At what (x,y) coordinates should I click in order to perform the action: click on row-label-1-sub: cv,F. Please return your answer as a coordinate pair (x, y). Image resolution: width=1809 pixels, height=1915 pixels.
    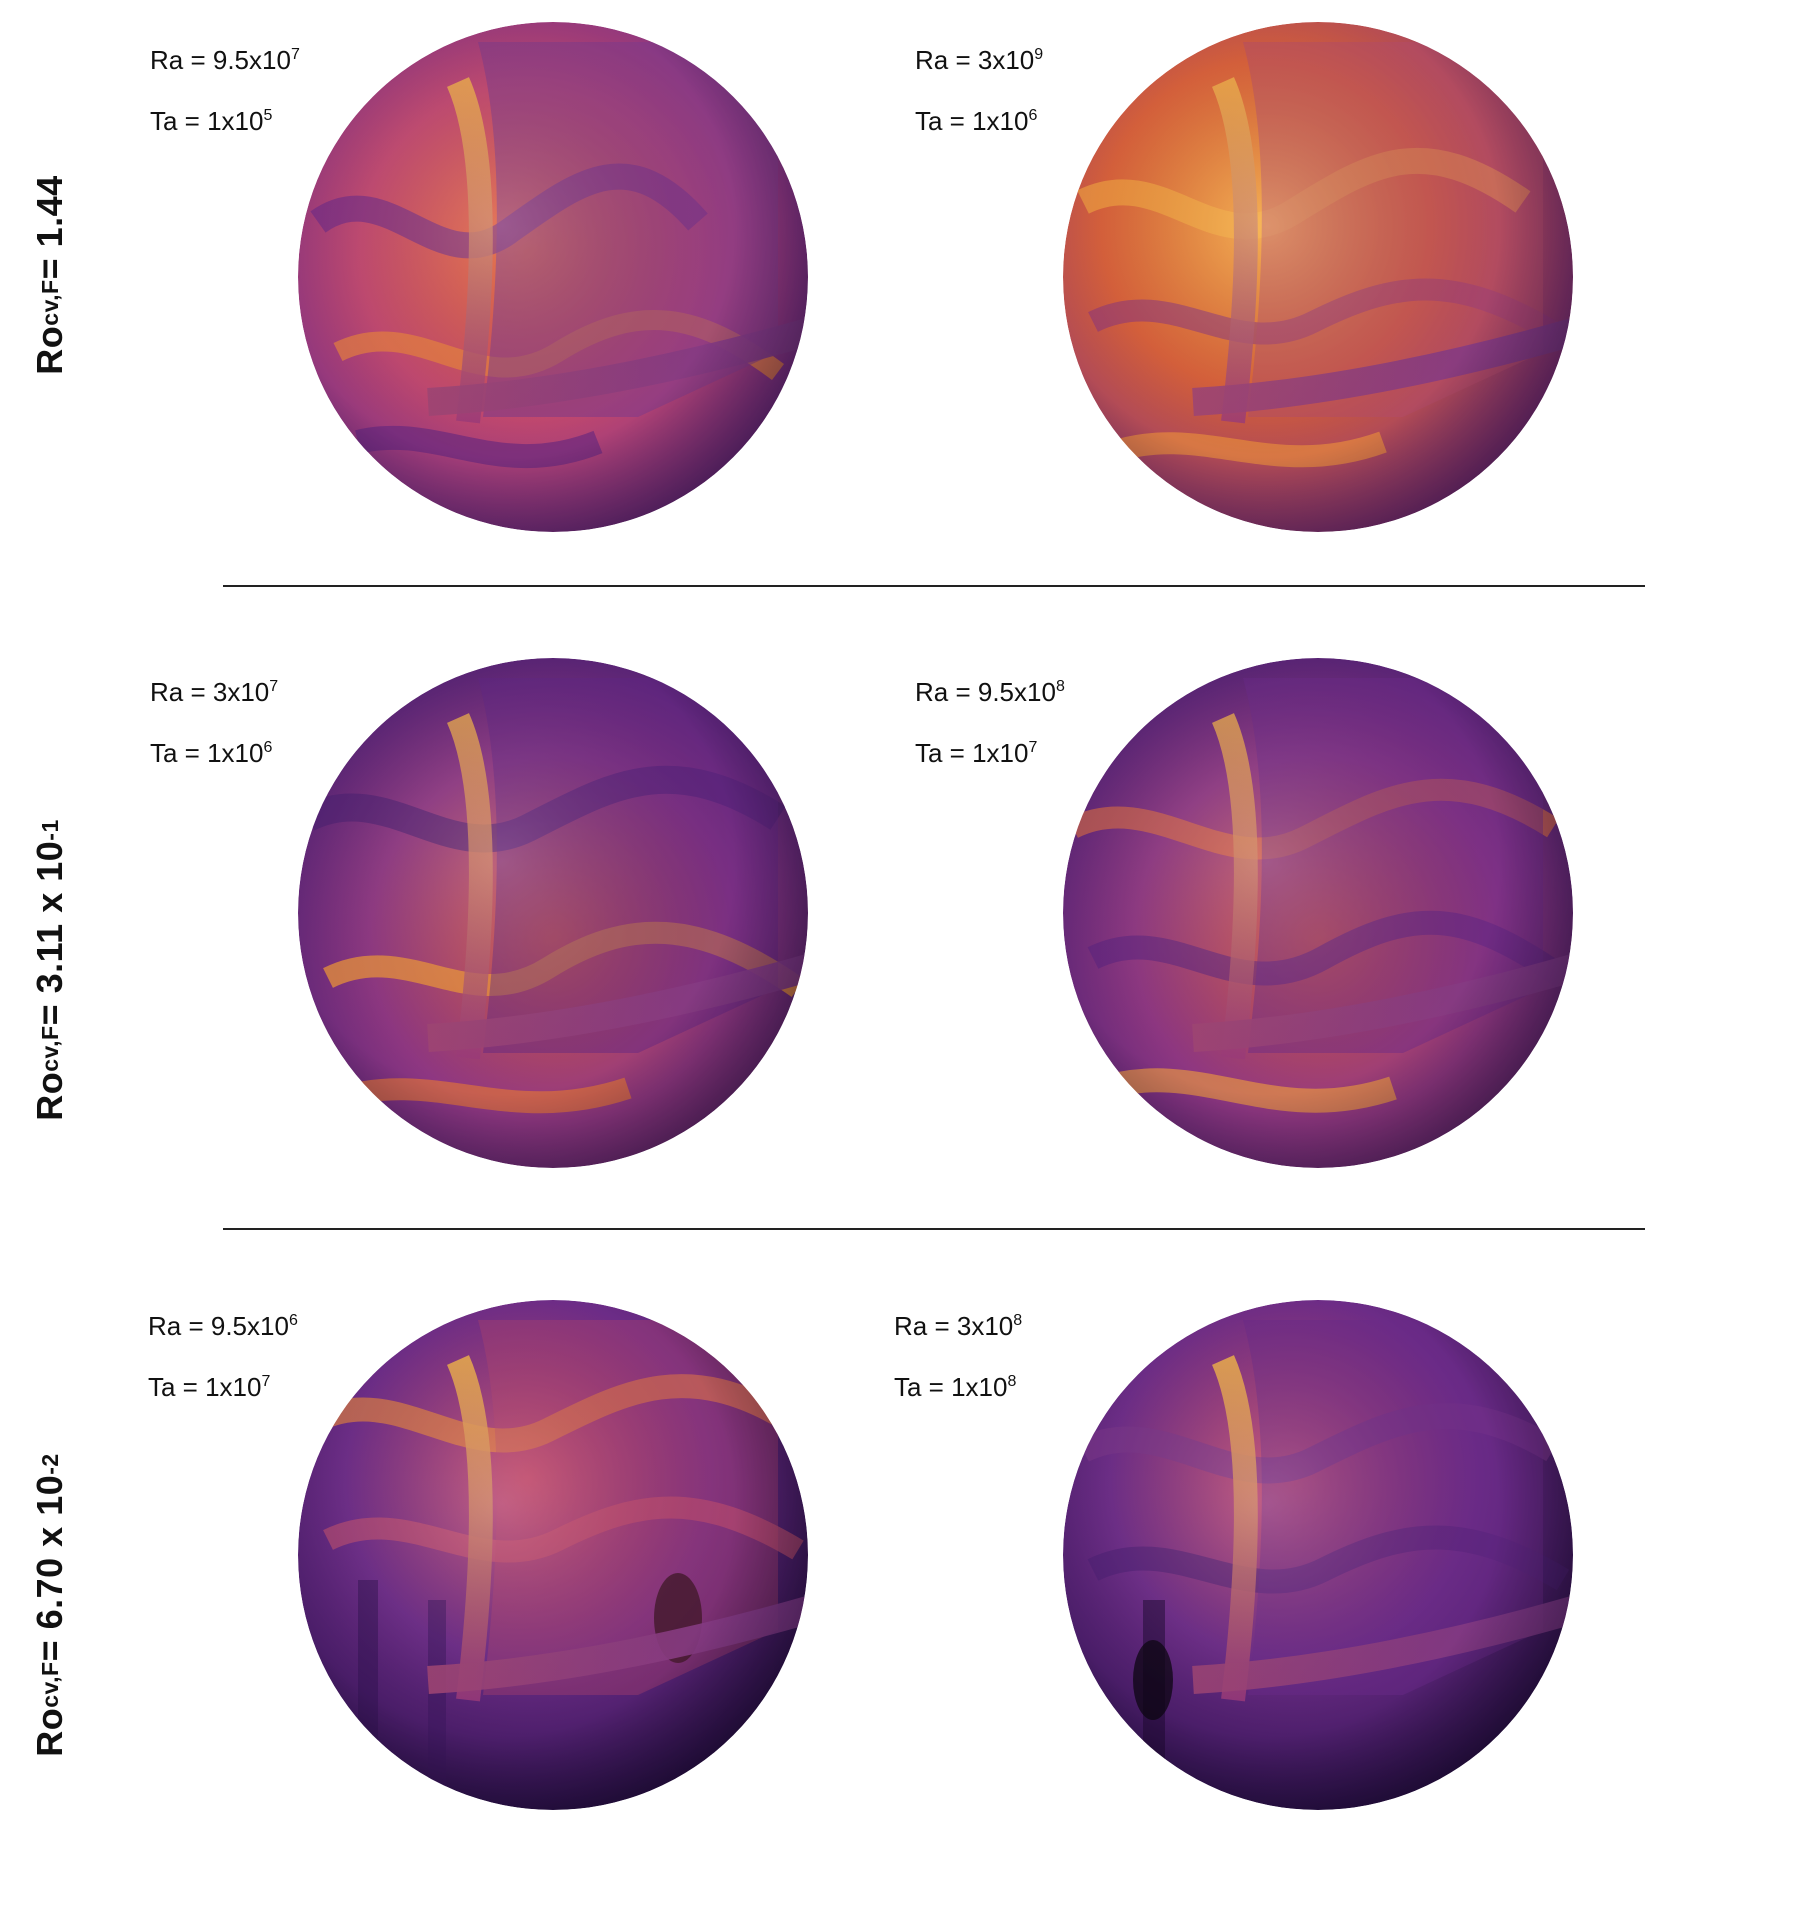
    Looking at the image, I should click on (49, 302).